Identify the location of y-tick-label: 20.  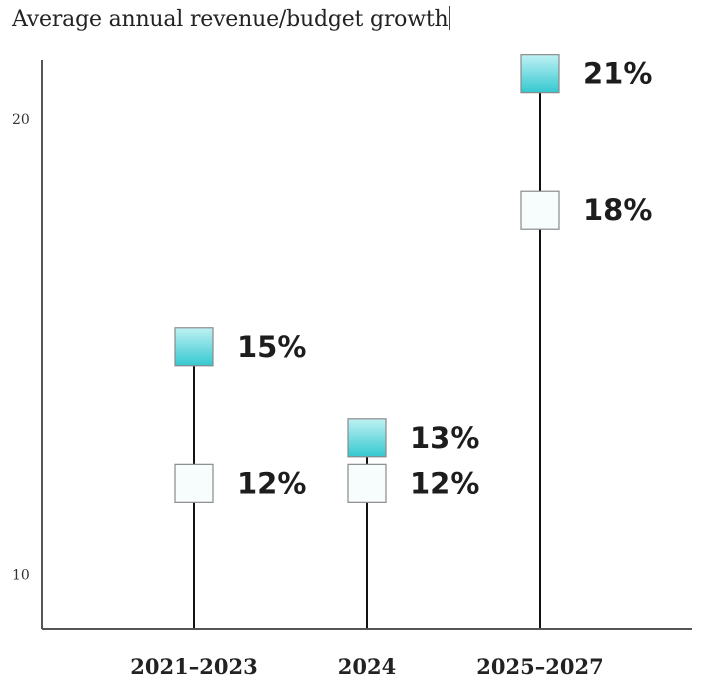
(21, 120).